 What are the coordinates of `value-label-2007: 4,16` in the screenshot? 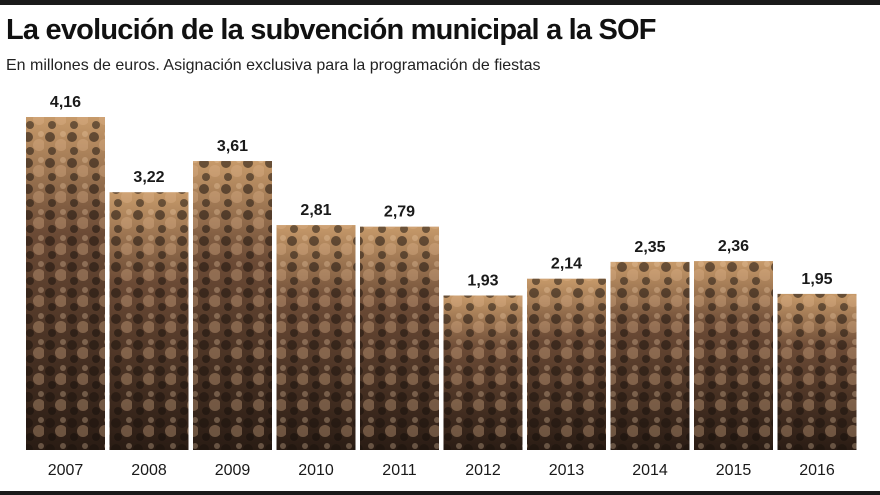 It's located at (65, 102).